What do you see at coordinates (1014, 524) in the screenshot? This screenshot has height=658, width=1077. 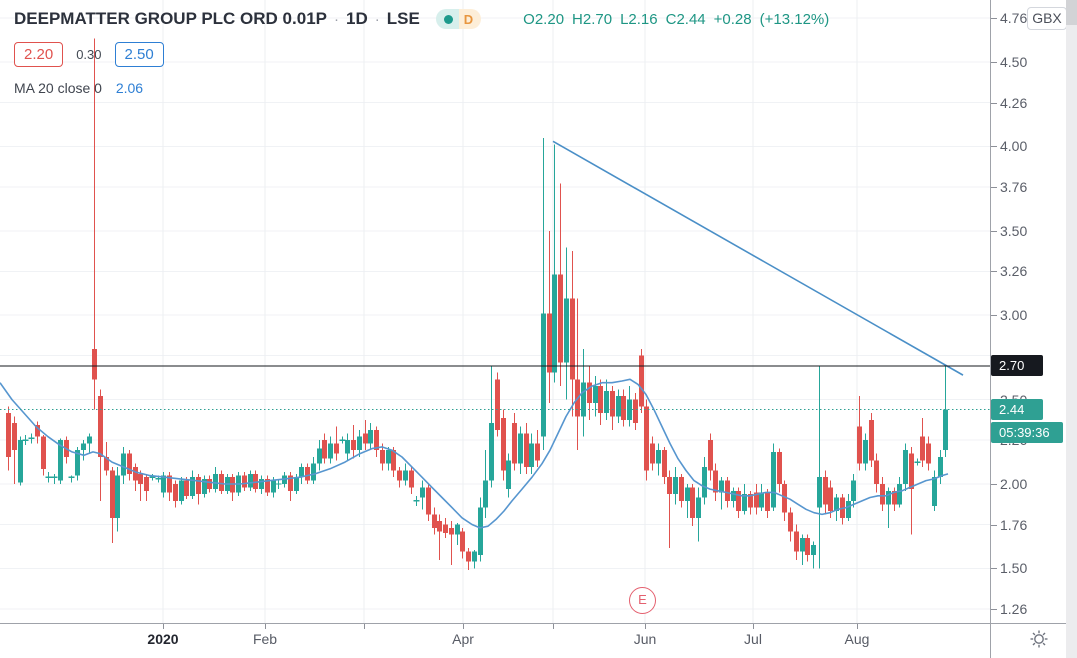 I see `price-axis-label: 1.76` at bounding box center [1014, 524].